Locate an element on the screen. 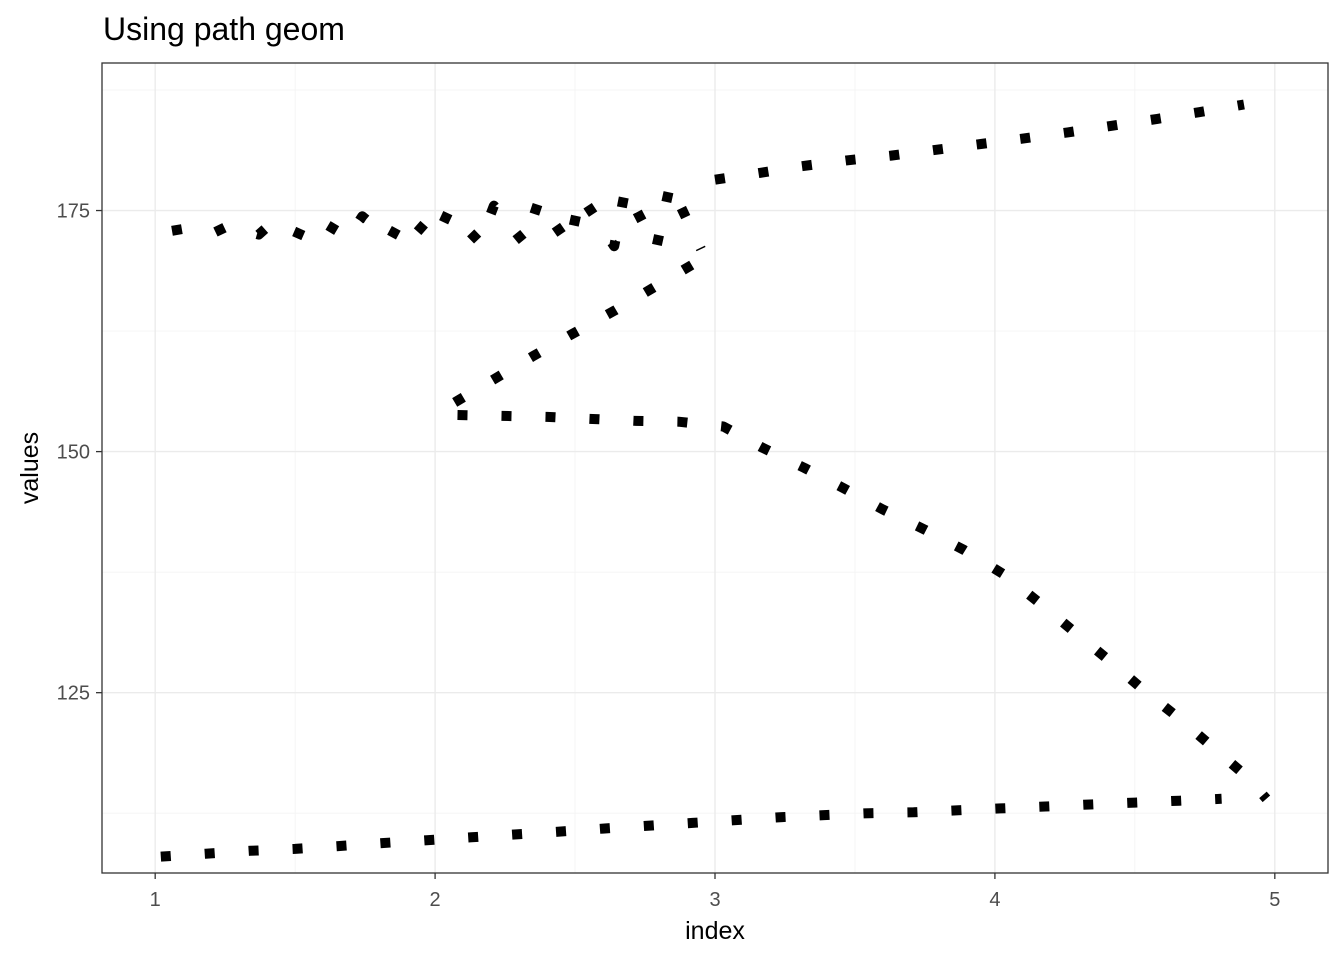 The width and height of the screenshot is (1344, 965). y-axis-title: values is located at coordinates (30, 468).